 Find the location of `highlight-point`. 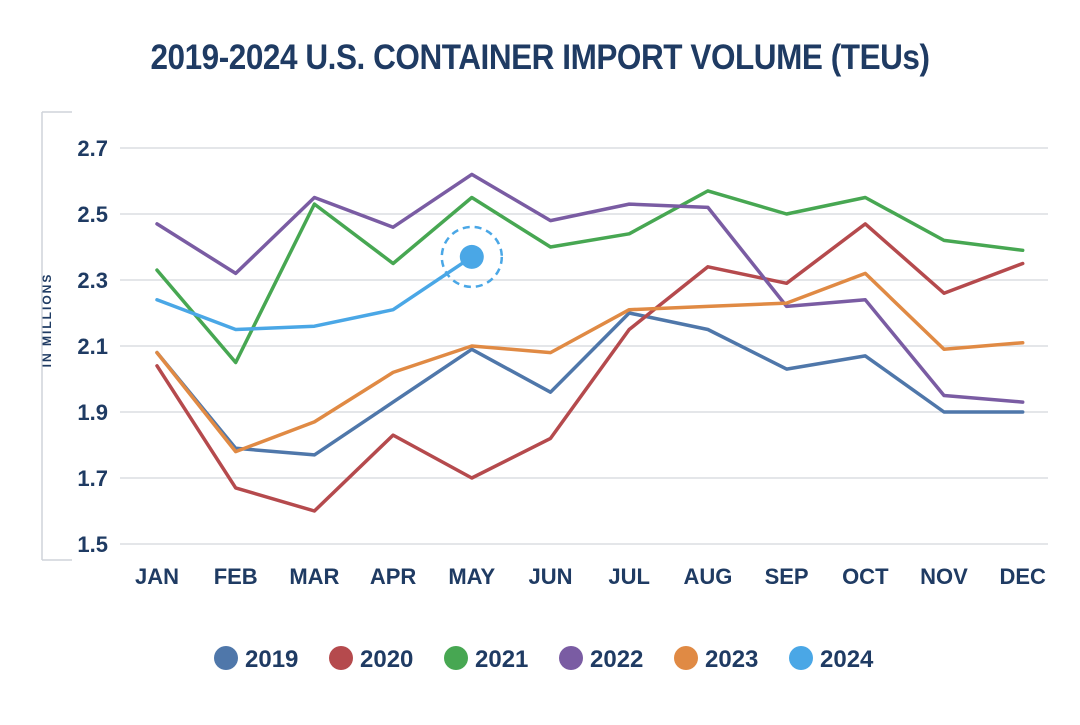

highlight-point is located at coordinates (471, 256).